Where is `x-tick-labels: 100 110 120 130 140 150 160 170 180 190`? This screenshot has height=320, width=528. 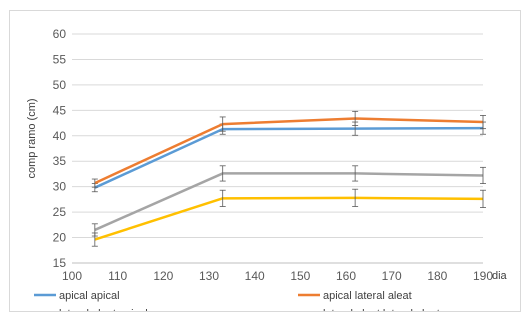
x-tick-labels: 100 110 120 130 140 150 160 170 180 190 is located at coordinates (277, 276).